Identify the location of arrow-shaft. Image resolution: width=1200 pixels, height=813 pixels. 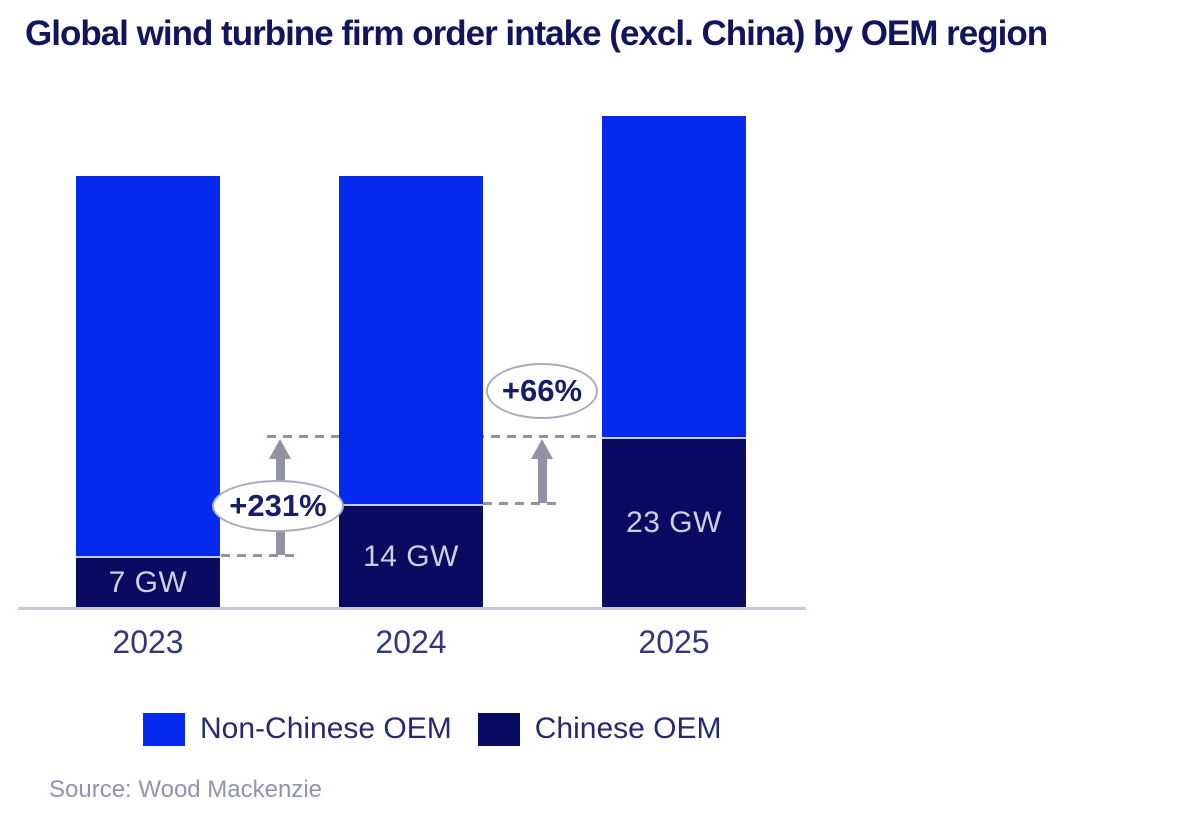
(542, 479).